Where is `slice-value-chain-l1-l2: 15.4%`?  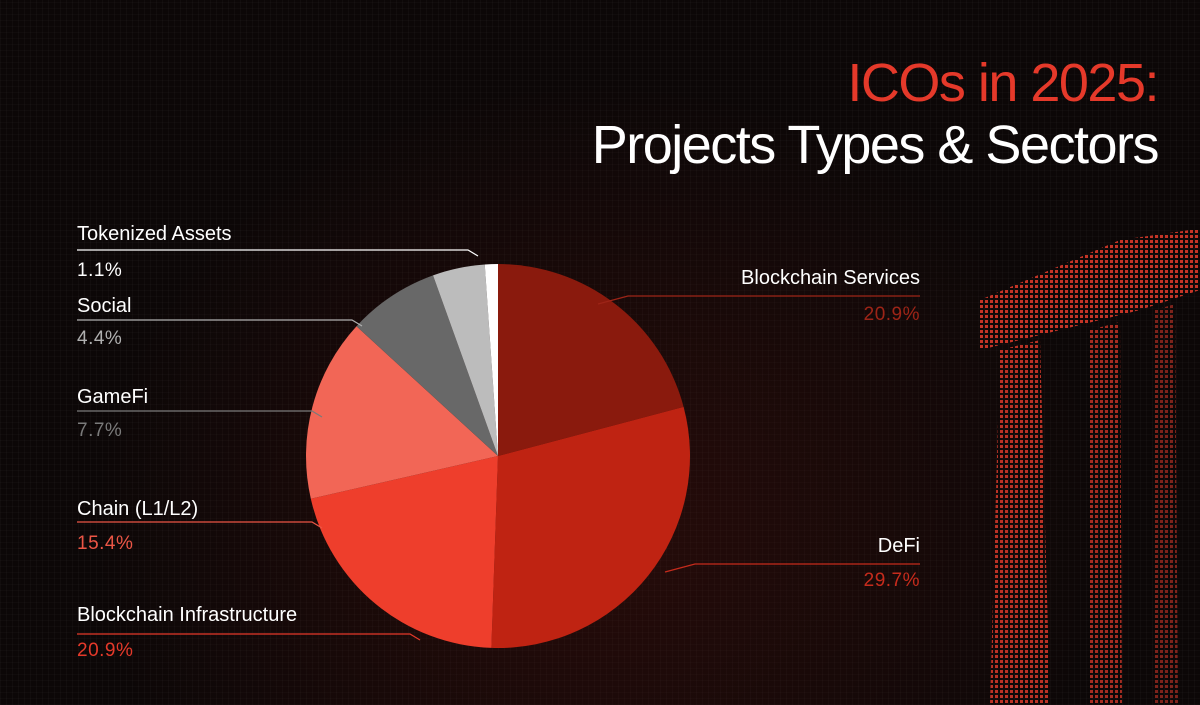
slice-value-chain-l1-l2: 15.4% is located at coordinates (105, 543).